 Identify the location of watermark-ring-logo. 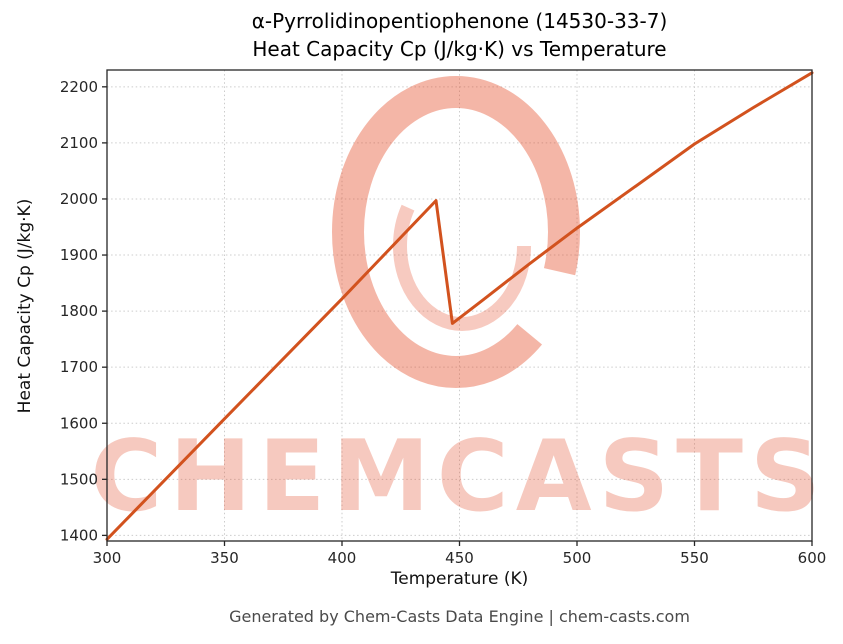
(456, 232).